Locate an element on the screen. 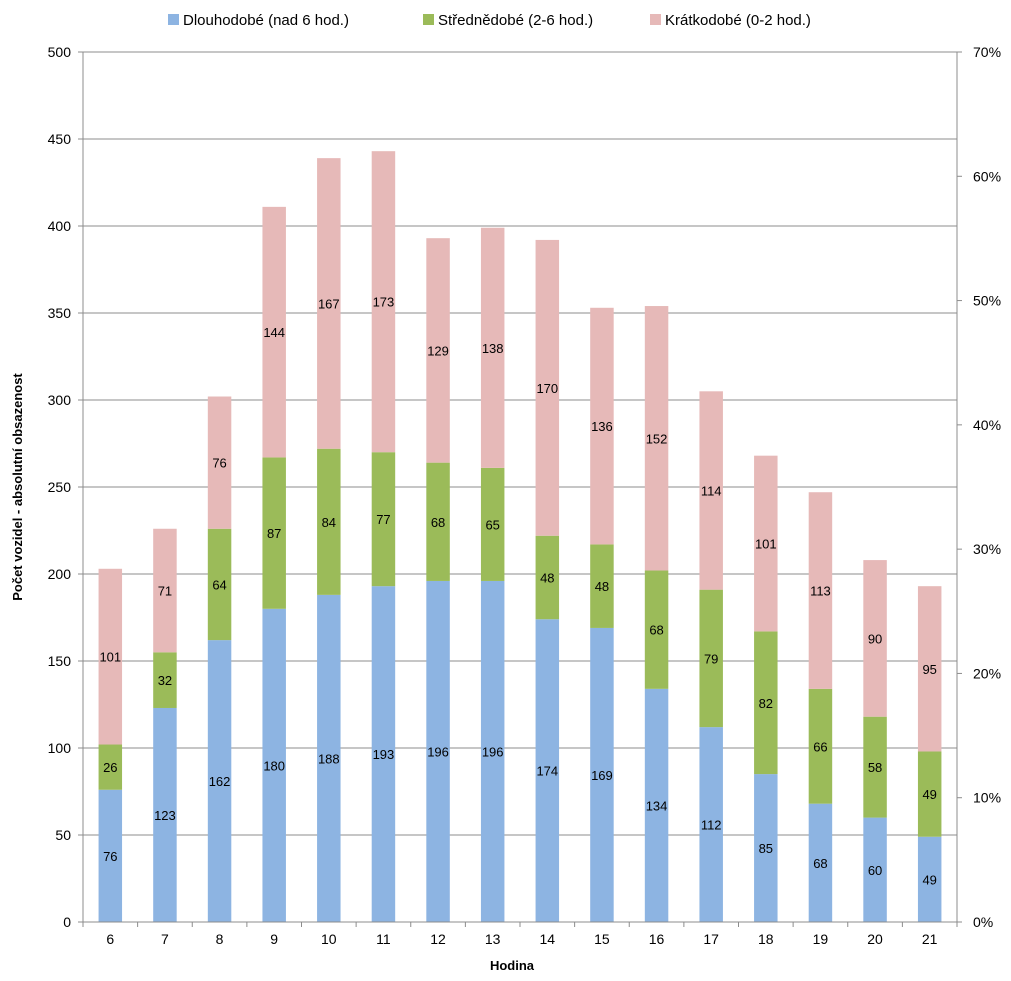 This screenshot has height=981, width=1011. y-tick-label: 350 is located at coordinates (60, 313).